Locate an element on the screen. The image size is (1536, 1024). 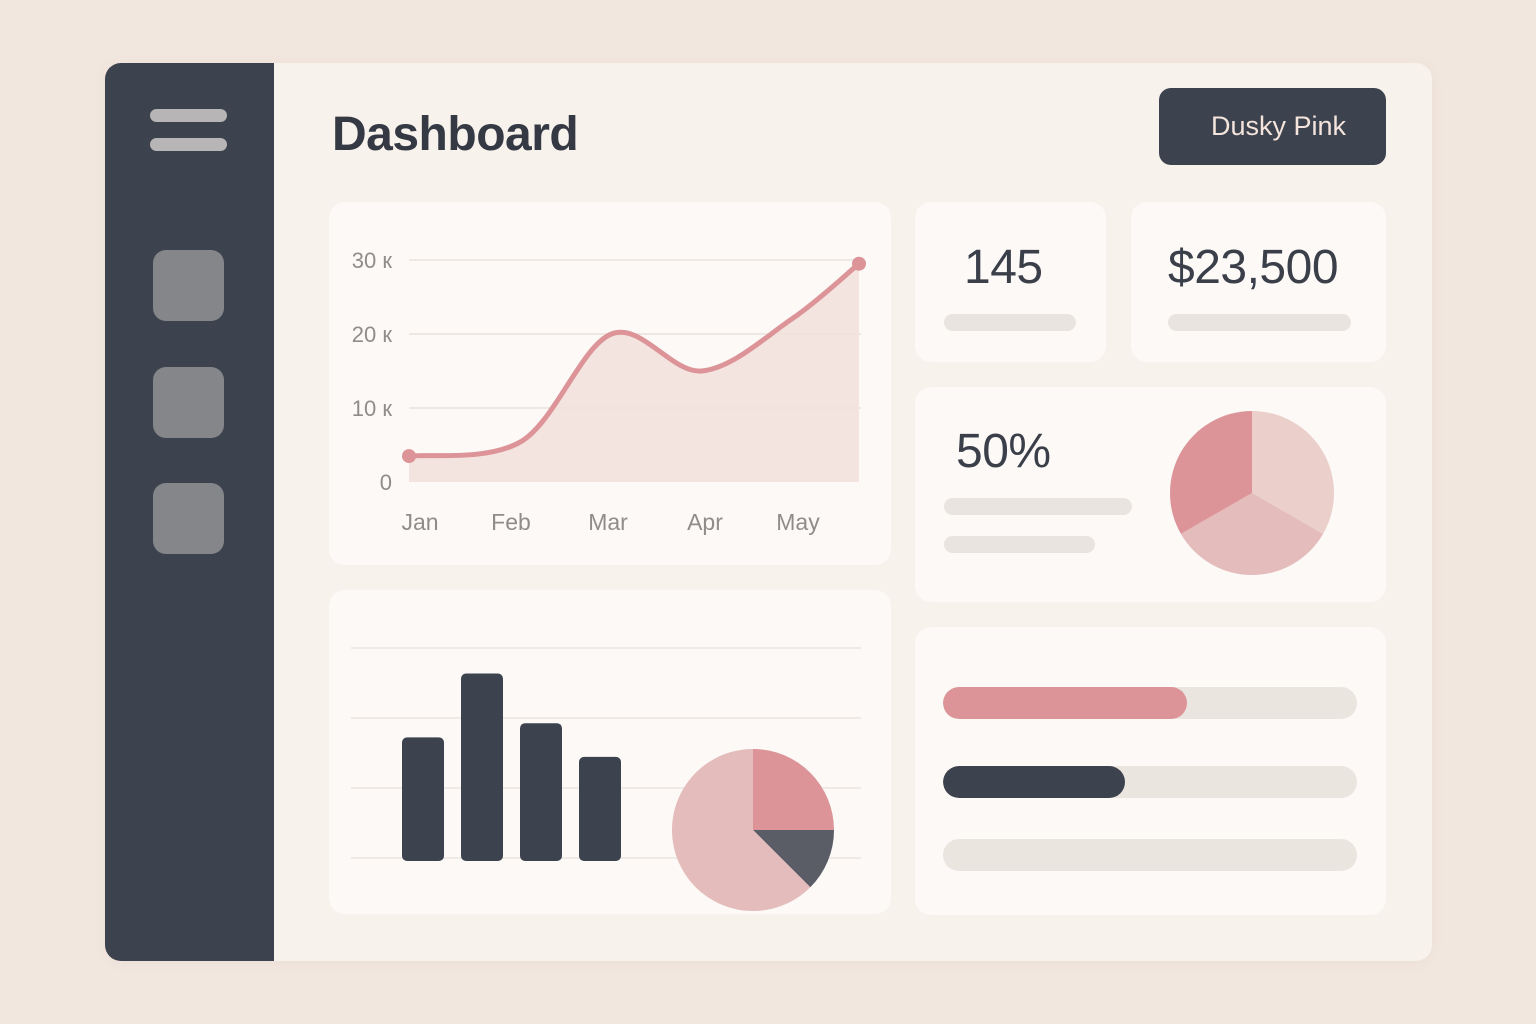
pie-chart-percent is located at coordinates (1252, 493).